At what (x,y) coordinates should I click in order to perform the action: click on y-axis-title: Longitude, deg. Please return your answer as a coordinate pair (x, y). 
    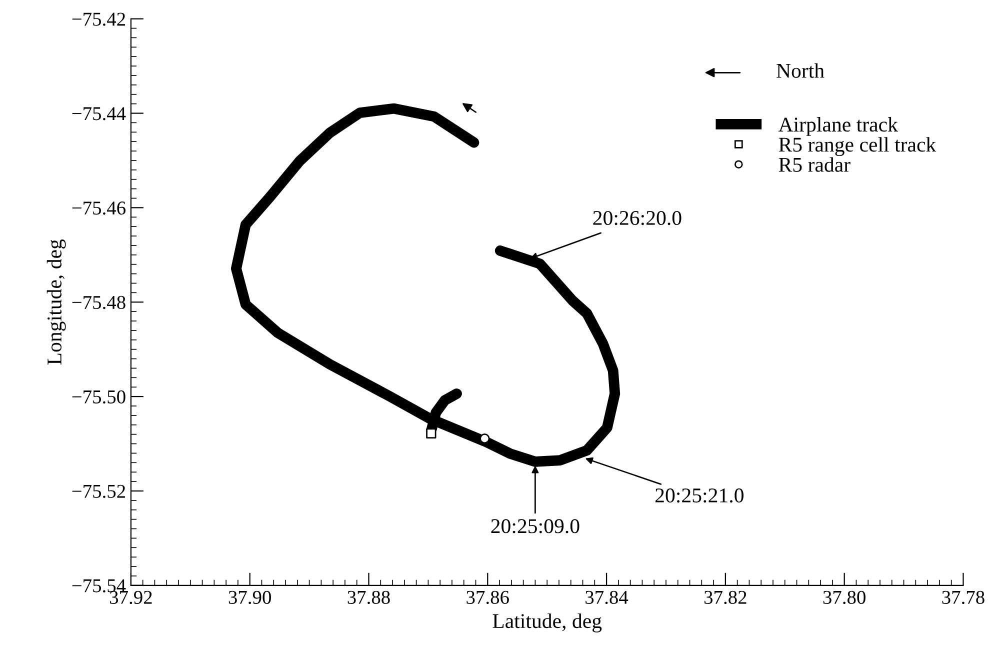
    Looking at the image, I should click on (56, 302).